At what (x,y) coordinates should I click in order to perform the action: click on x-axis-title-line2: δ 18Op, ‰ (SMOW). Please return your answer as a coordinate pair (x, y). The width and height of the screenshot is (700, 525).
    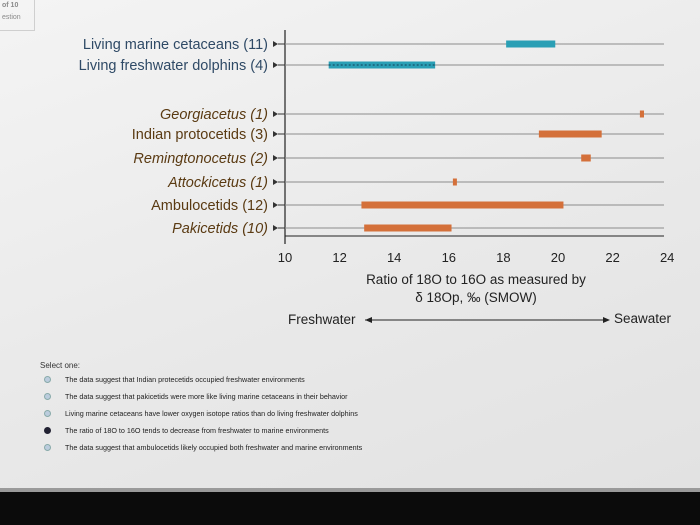
    Looking at the image, I should click on (476, 297).